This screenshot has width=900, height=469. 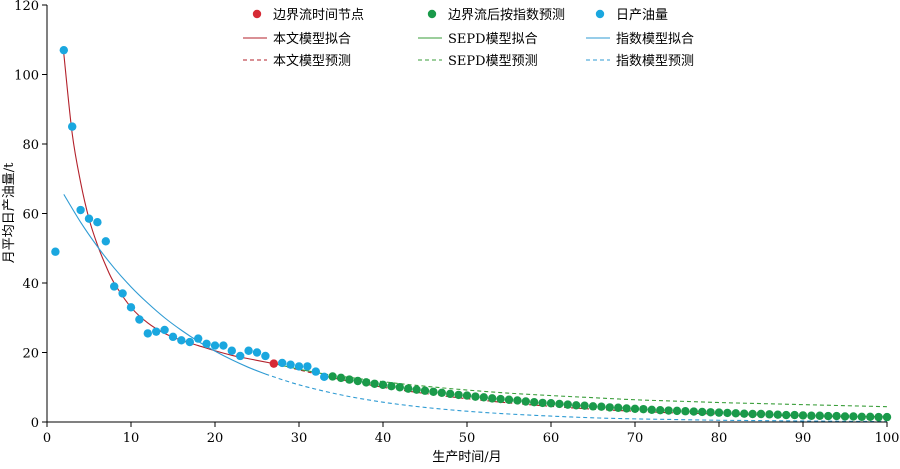 I want to click on x-tick-label: 30, so click(x=299, y=438).